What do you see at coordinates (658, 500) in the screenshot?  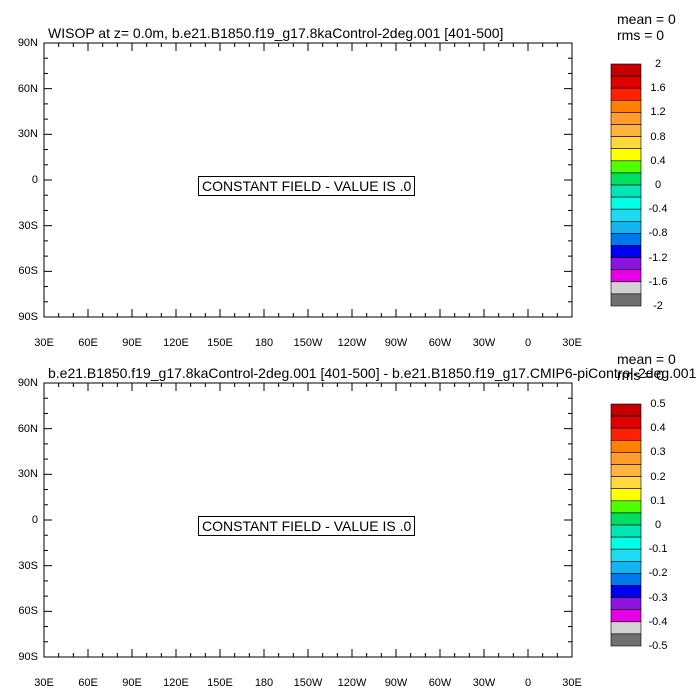 I see `colorbar-label: 0.1` at bounding box center [658, 500].